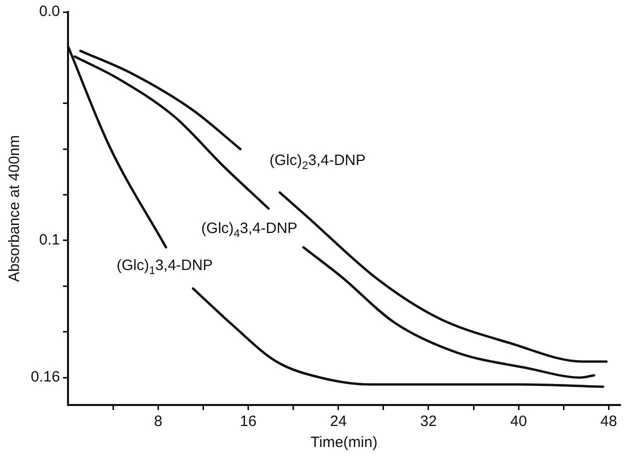 The height and width of the screenshot is (458, 630). What do you see at coordinates (49, 11) in the screenshot?
I see `y-tick-label: 0.0` at bounding box center [49, 11].